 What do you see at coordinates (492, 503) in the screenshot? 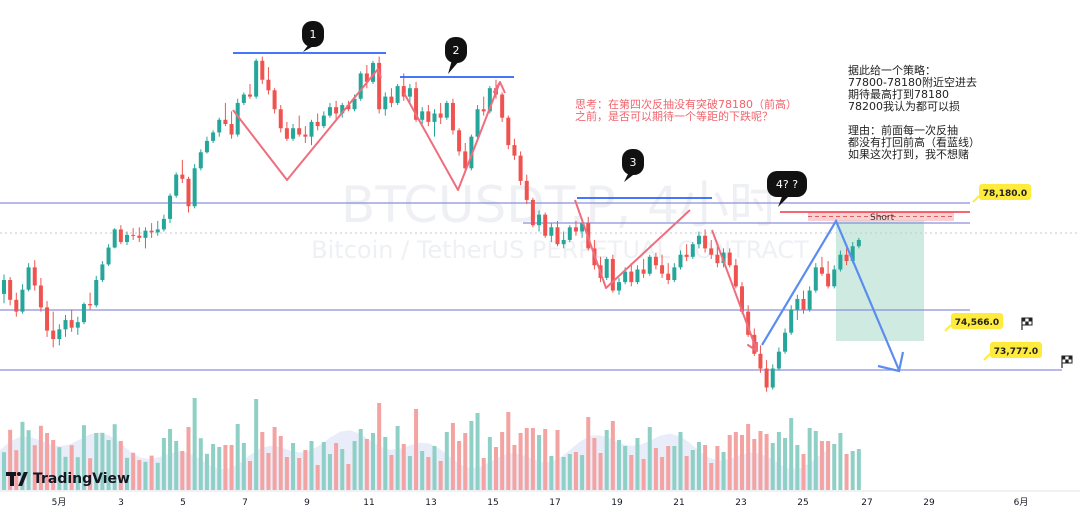
I see `time-tick-label: 15` at bounding box center [492, 503].